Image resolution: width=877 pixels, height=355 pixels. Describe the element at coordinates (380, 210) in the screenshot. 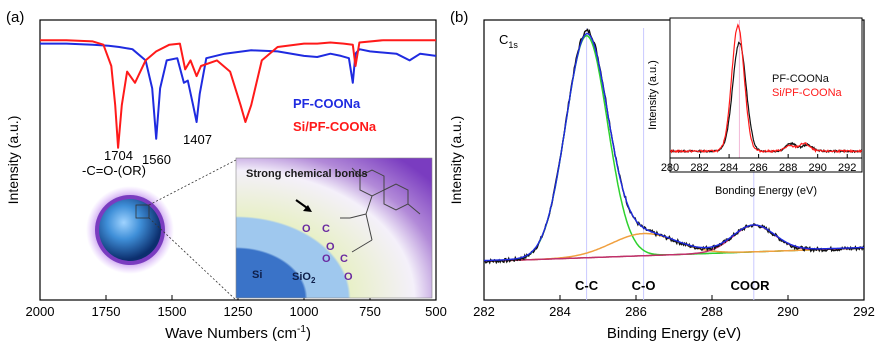

I see `polymer-structure` at that location.